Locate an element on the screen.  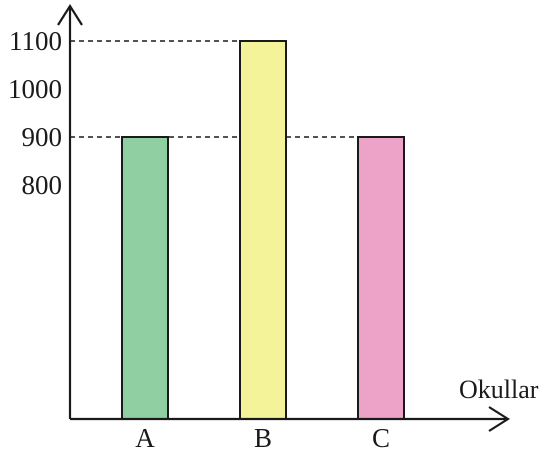
y-tick-label: 800 is located at coordinates (42, 185).